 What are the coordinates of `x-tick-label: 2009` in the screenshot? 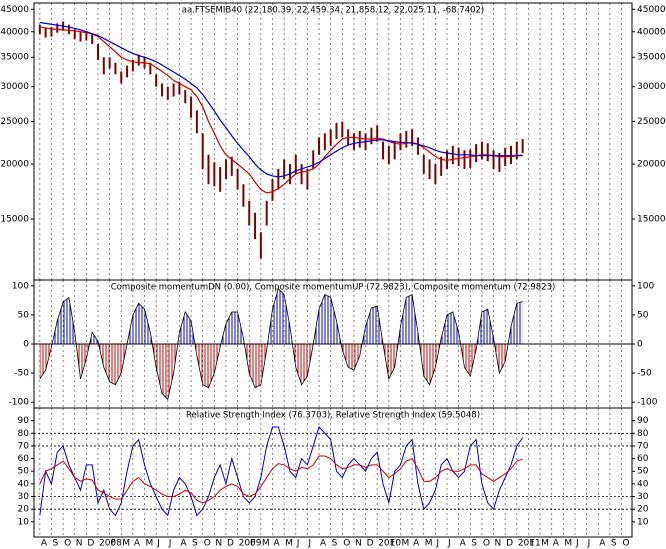 It's located at (250, 544).